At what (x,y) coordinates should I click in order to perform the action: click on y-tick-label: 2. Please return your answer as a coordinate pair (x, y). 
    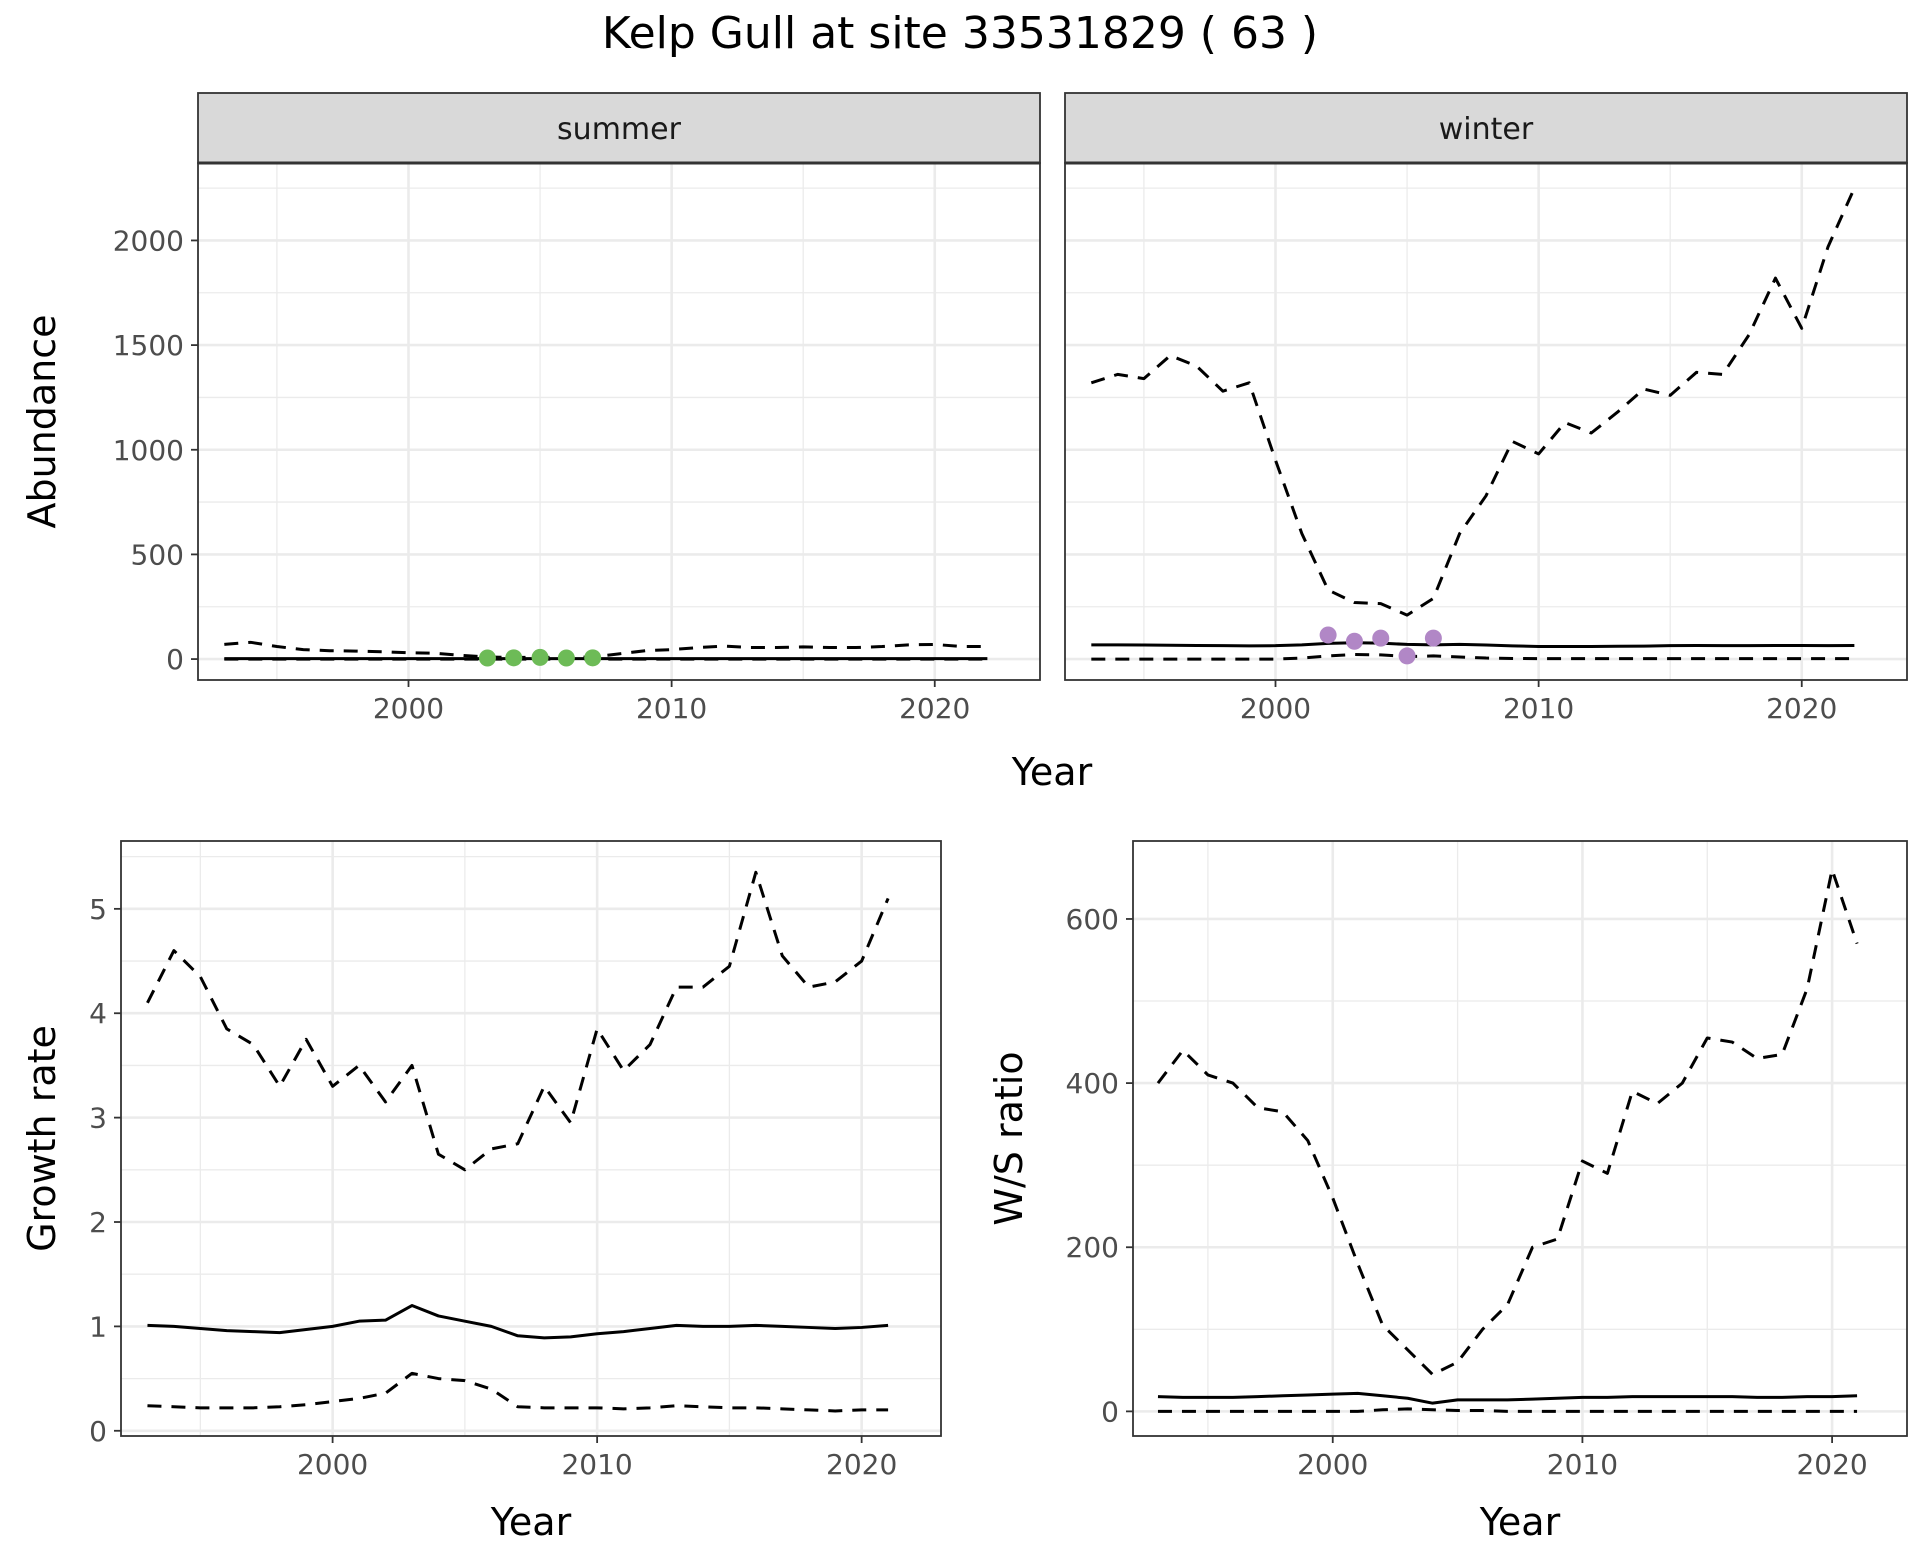
    Looking at the image, I should click on (98, 1222).